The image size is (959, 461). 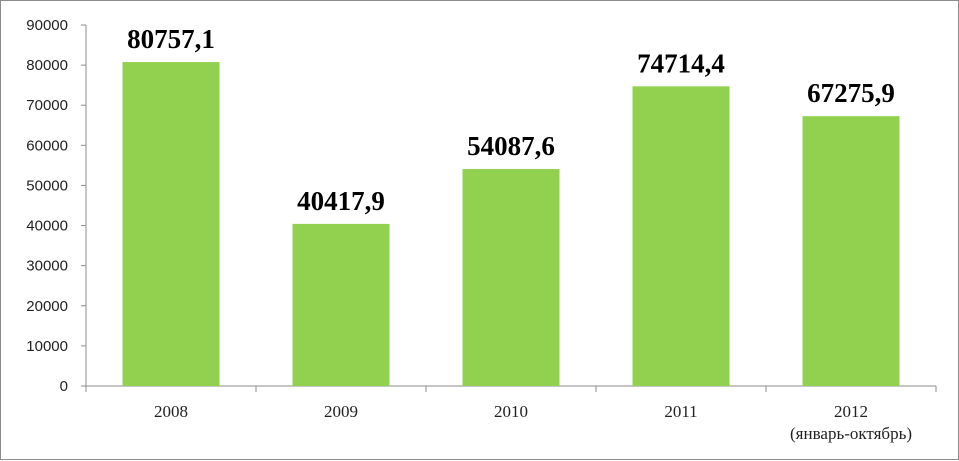 What do you see at coordinates (341, 304) in the screenshot?
I see `bar-2009` at bounding box center [341, 304].